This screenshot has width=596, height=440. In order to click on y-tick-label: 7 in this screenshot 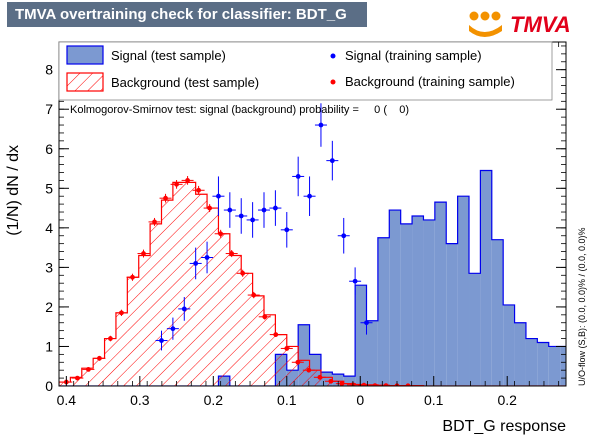, I will do `click(49, 109)`.